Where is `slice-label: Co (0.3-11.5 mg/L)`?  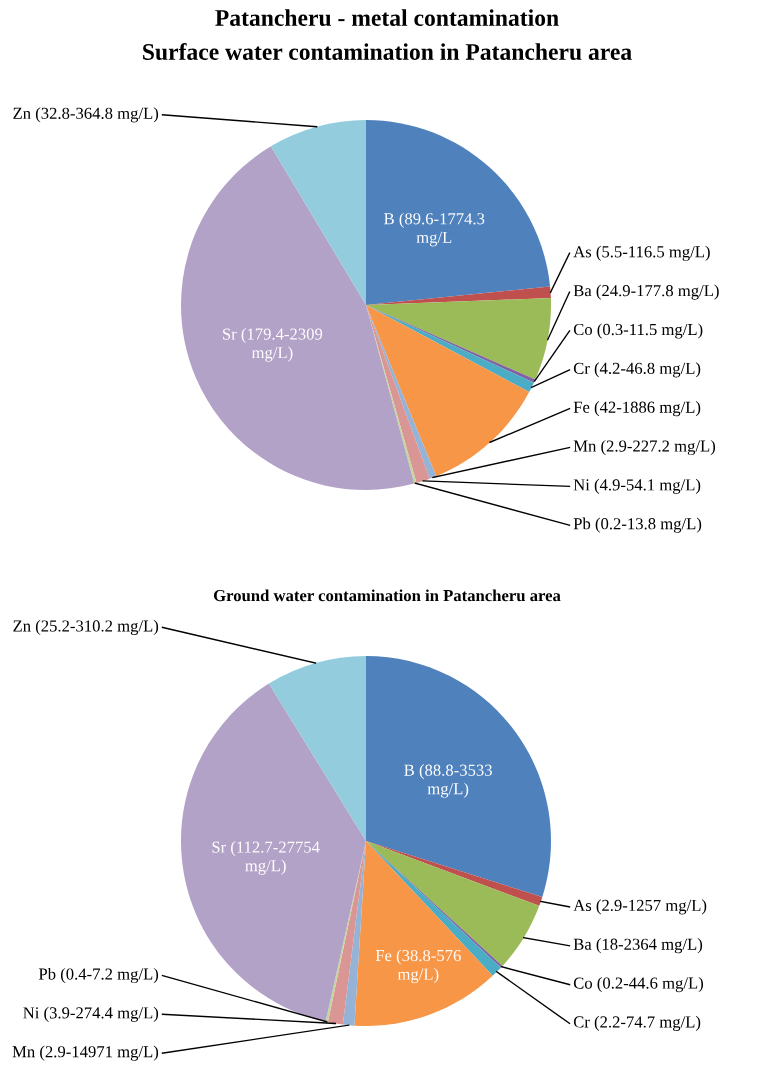
slice-label: Co (0.3-11.5 mg/L) is located at coordinates (638, 331).